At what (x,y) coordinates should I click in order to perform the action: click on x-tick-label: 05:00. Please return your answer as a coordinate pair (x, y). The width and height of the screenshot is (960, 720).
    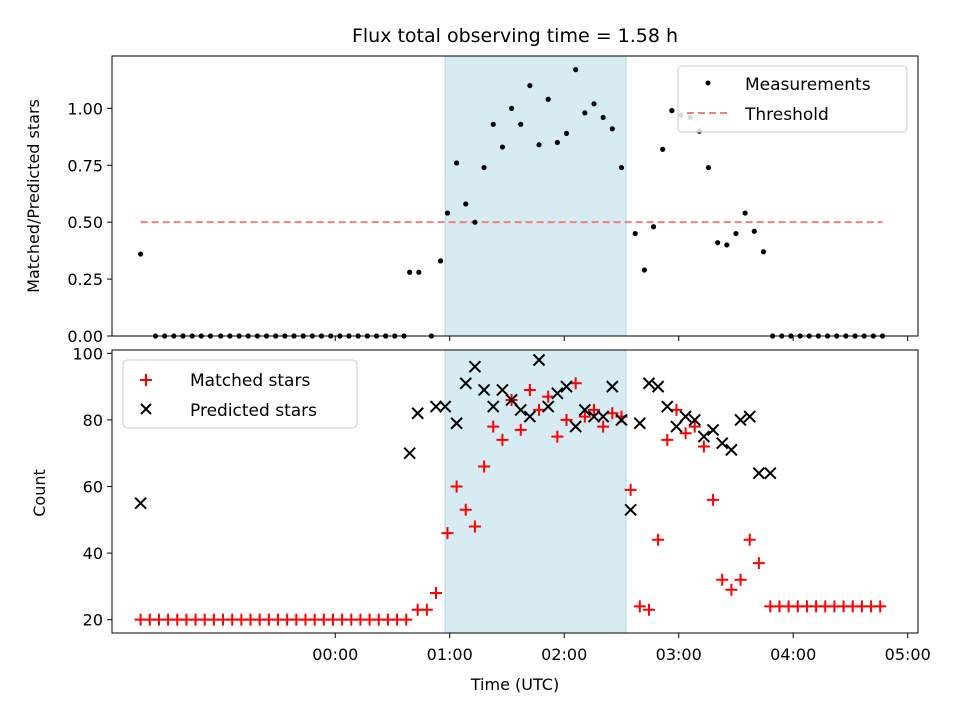
    Looking at the image, I should click on (908, 654).